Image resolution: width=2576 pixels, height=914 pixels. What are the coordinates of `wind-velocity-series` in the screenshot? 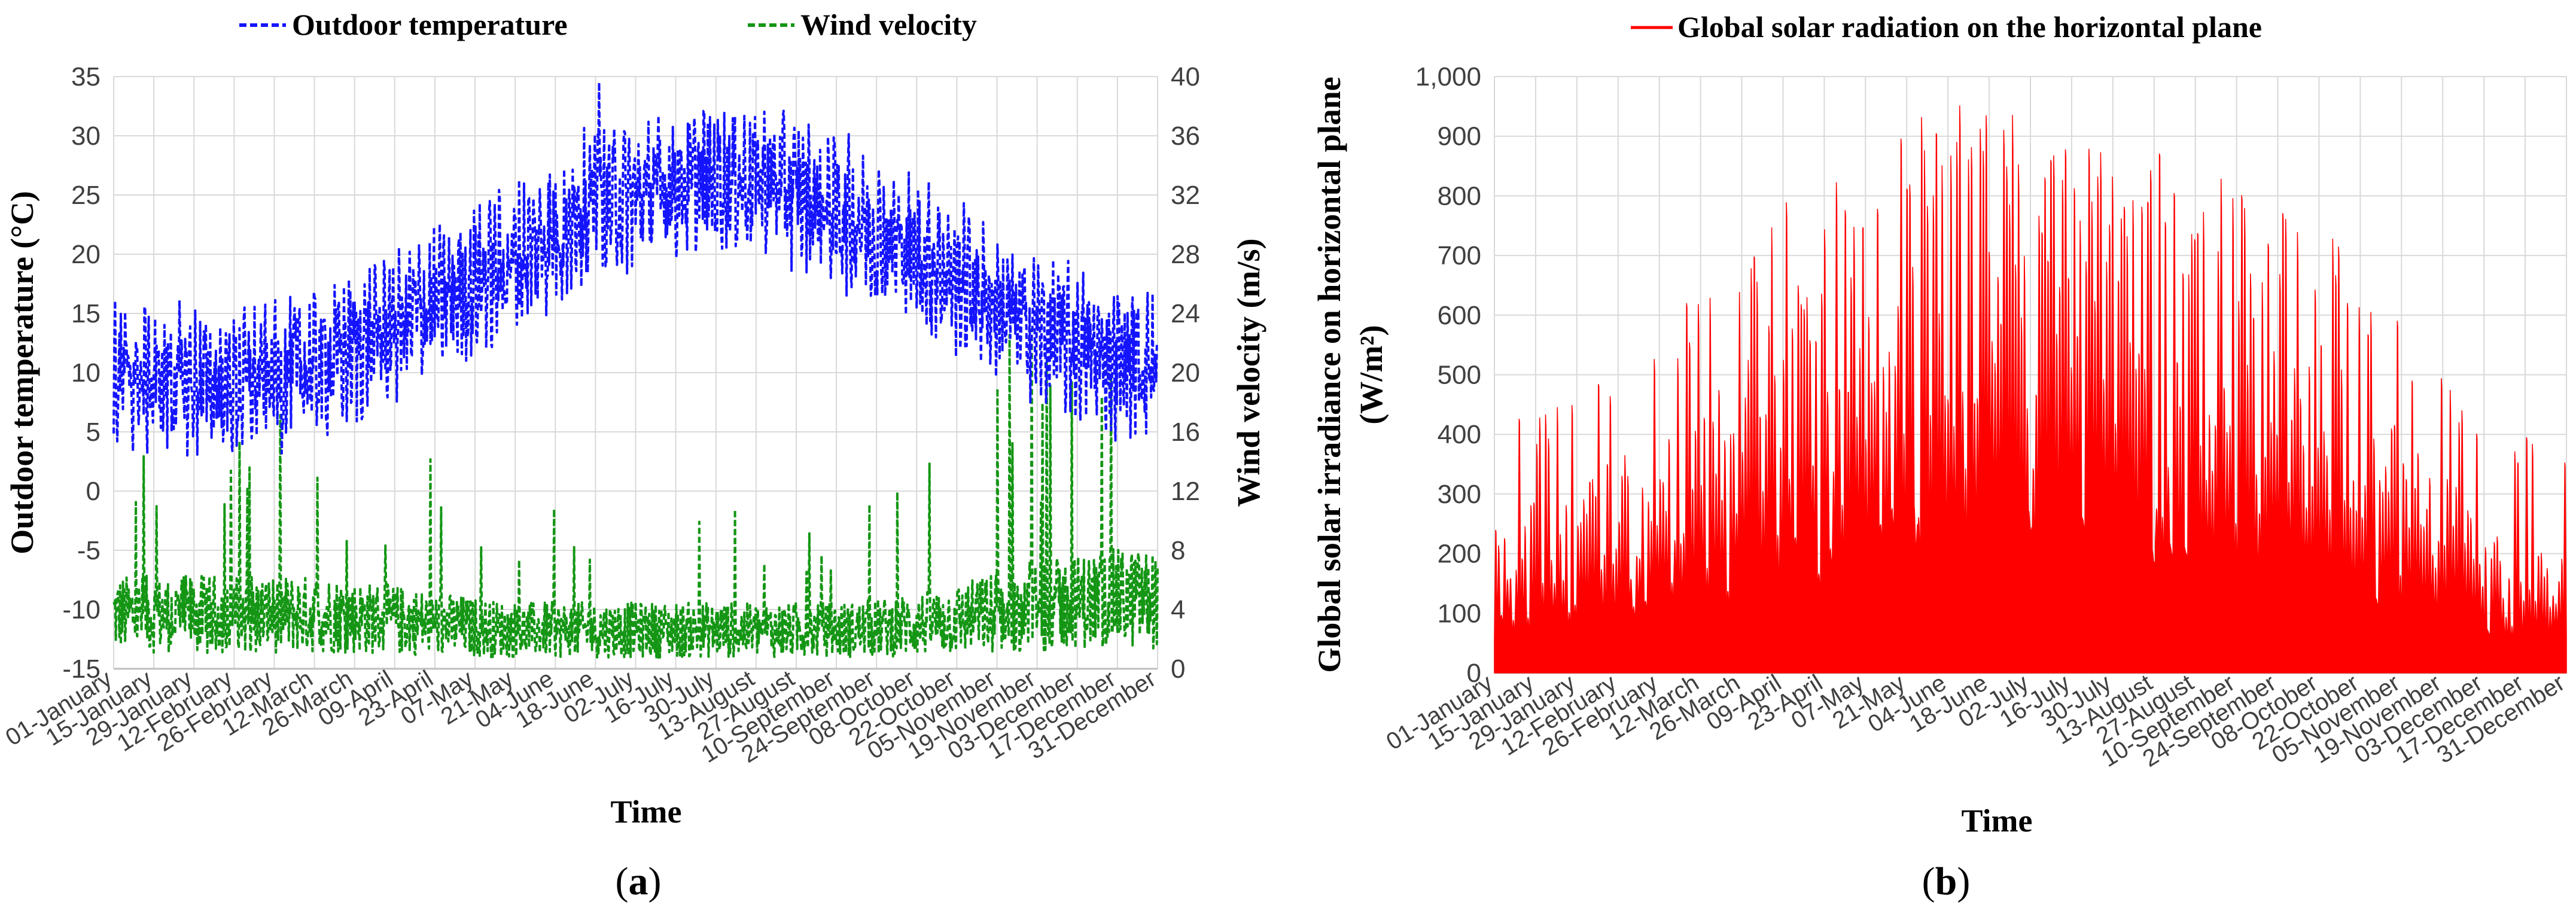 It's located at (635, 494).